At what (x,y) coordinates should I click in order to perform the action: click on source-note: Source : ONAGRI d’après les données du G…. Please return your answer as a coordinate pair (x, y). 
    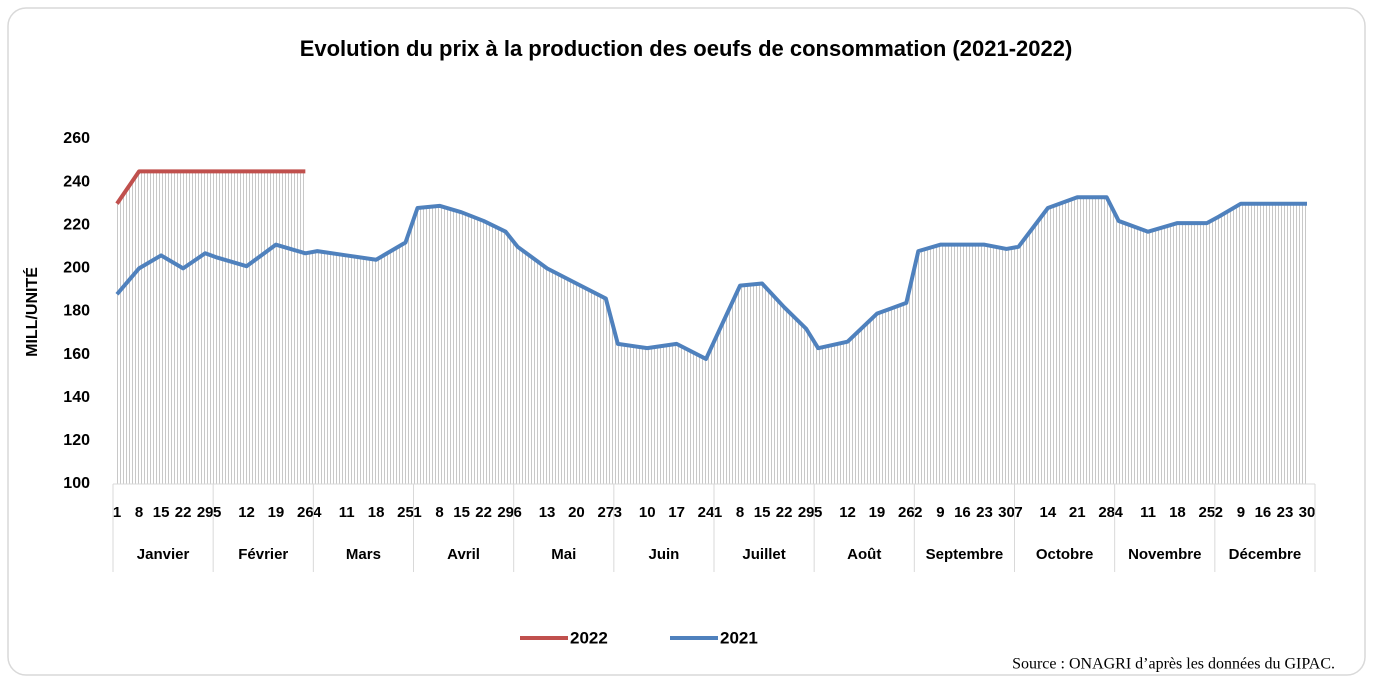
    Looking at the image, I should click on (1173, 664).